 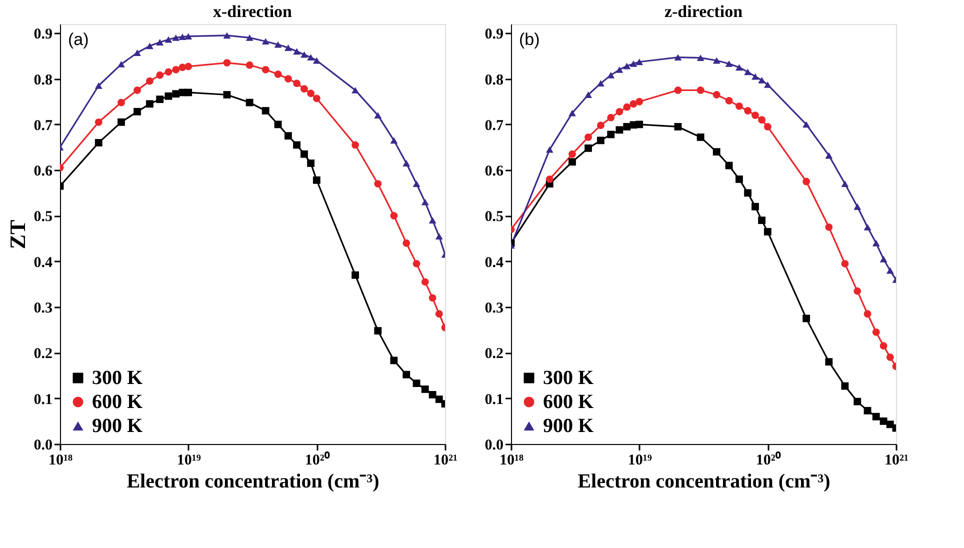 What do you see at coordinates (529, 39) in the screenshot?
I see `annotation: (b)` at bounding box center [529, 39].